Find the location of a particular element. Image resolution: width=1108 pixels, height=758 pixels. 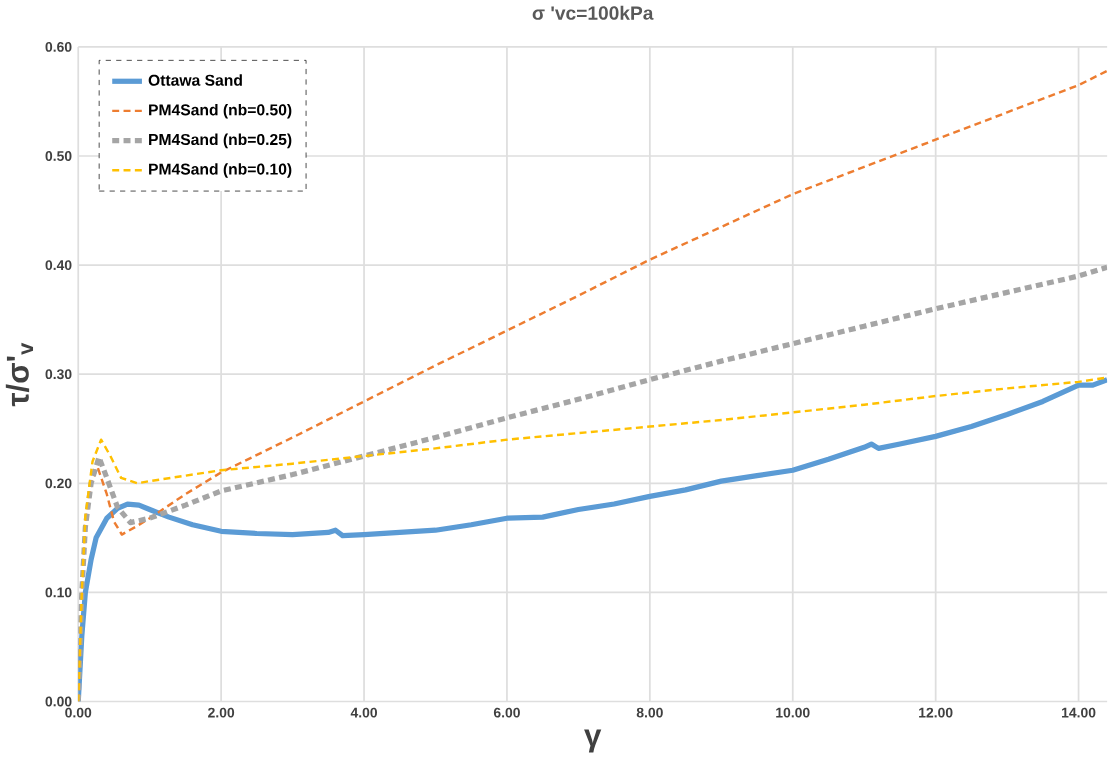

y-tick-label: 0.30 is located at coordinates (58, 374).